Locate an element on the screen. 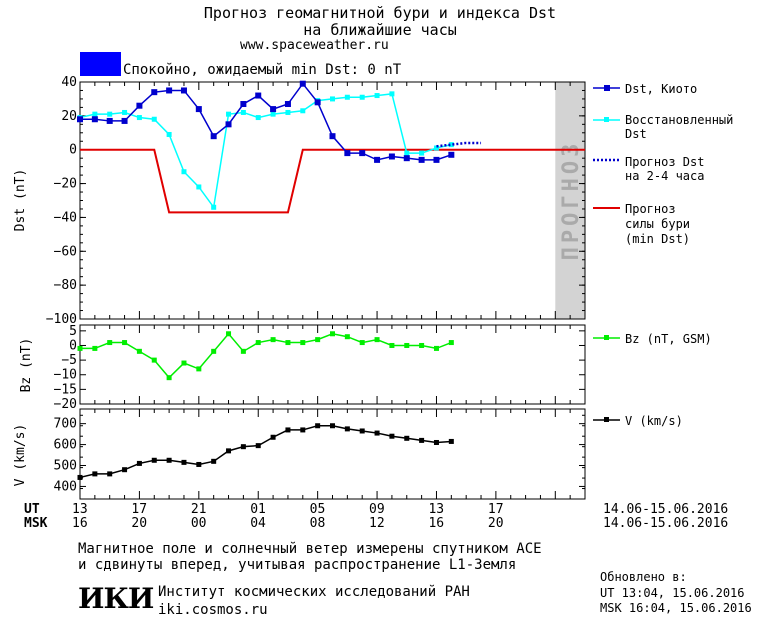 This screenshot has width=760, height=620. ut-tick-label: 17 is located at coordinates (495, 509).